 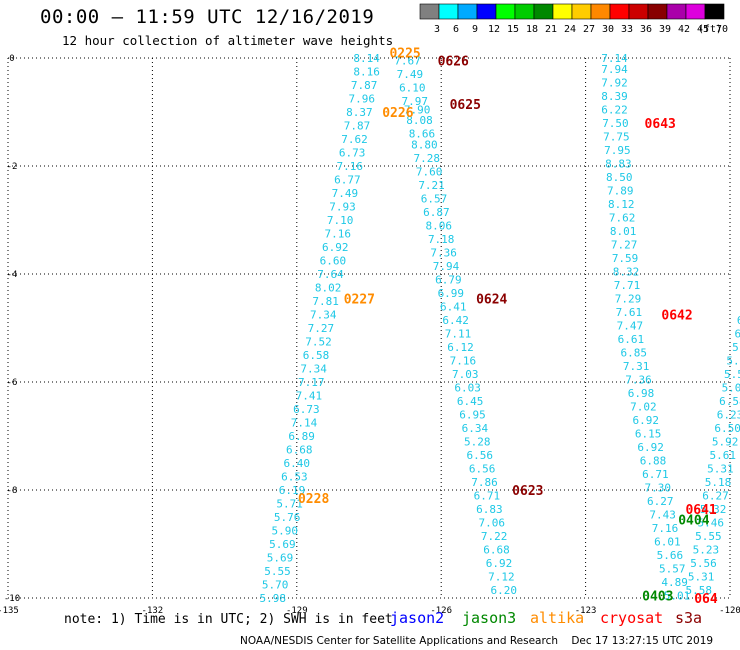 What do you see at coordinates (475, 29) in the screenshot?
I see `legend-label: 9` at bounding box center [475, 29].